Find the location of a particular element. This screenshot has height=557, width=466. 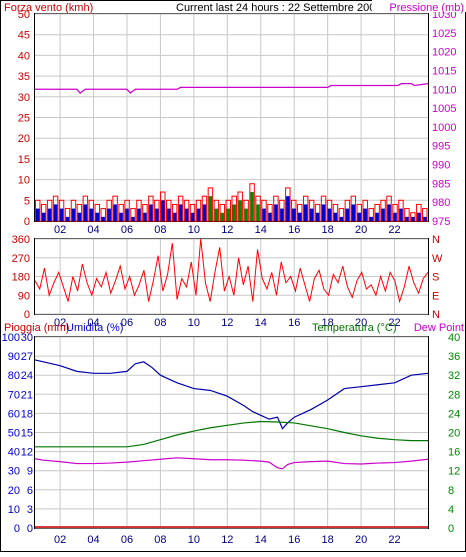

left-tick-label: 45 is located at coordinates (24, 36).